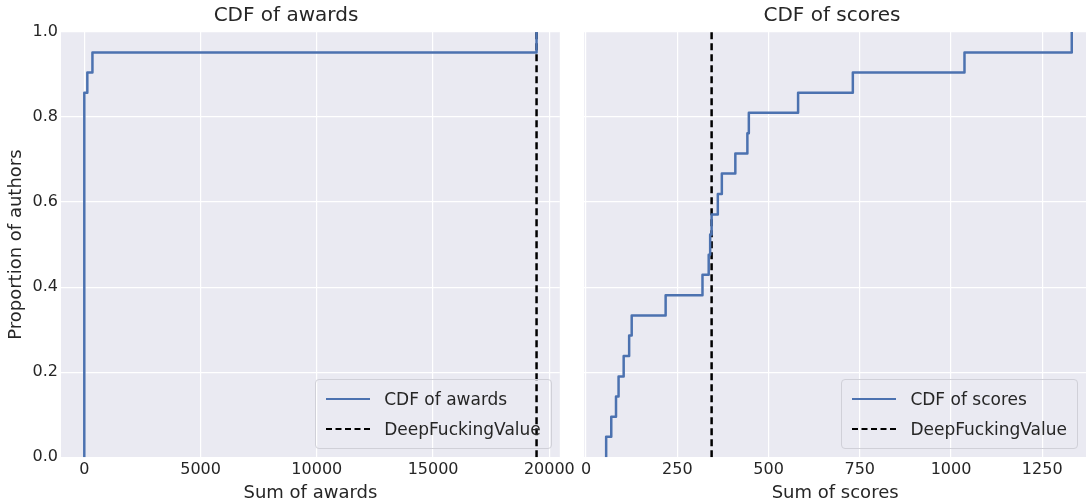  What do you see at coordinates (317, 468) in the screenshot?
I see `x-tick-label: 10000` at bounding box center [317, 468].